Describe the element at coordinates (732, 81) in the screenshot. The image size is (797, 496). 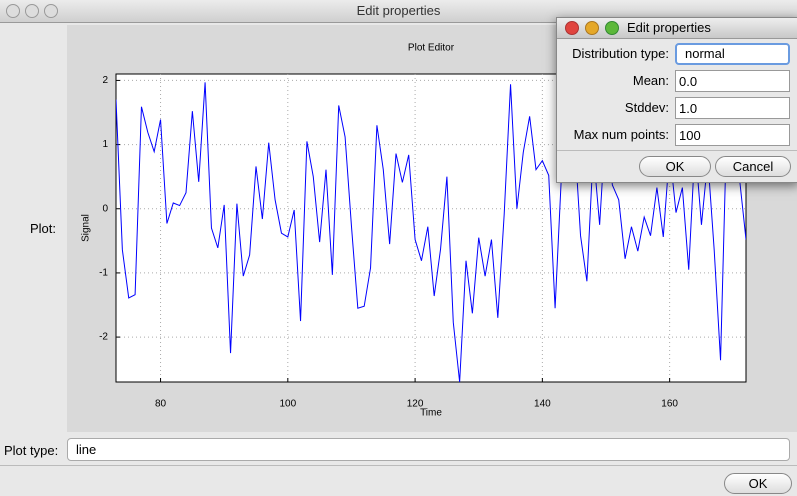
I see `field-input: 0.0` at that location.